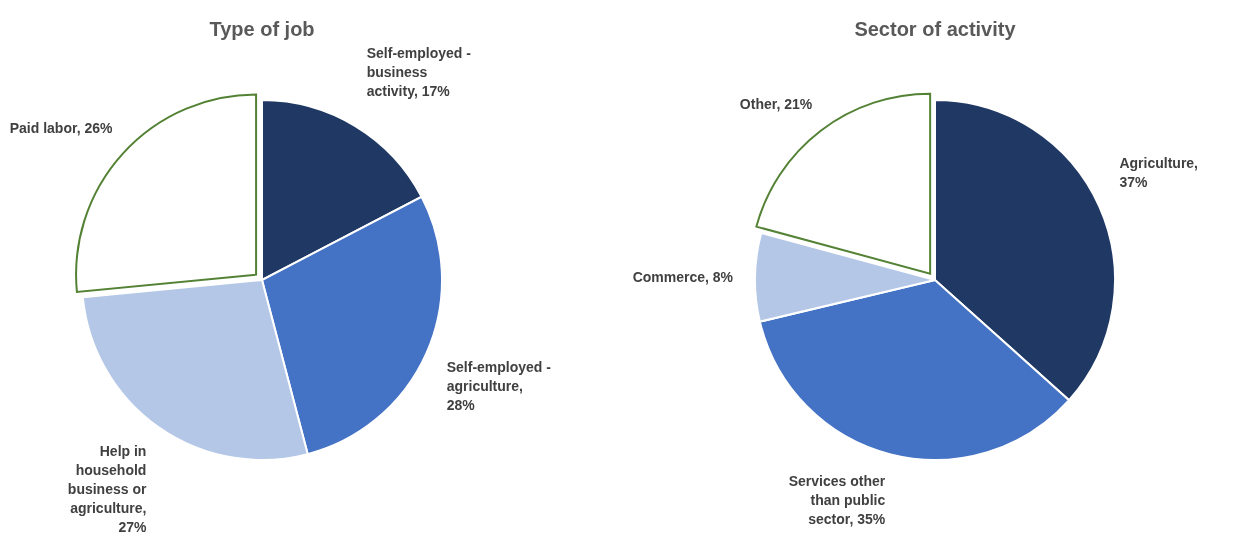 This screenshot has height=550, width=1245. What do you see at coordinates (107, 488) in the screenshot?
I see `slice-label: Help in household business or agriculture, 27%` at bounding box center [107, 488].